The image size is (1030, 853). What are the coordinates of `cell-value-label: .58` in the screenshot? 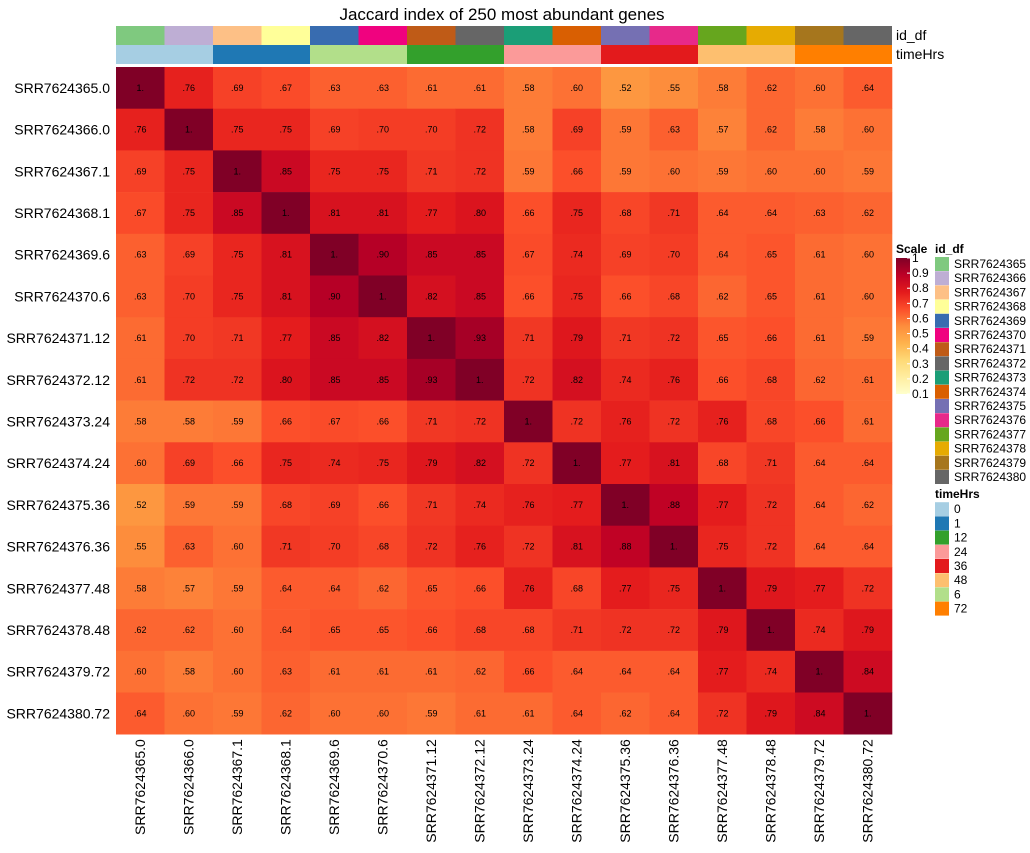 It's located at (140, 588).